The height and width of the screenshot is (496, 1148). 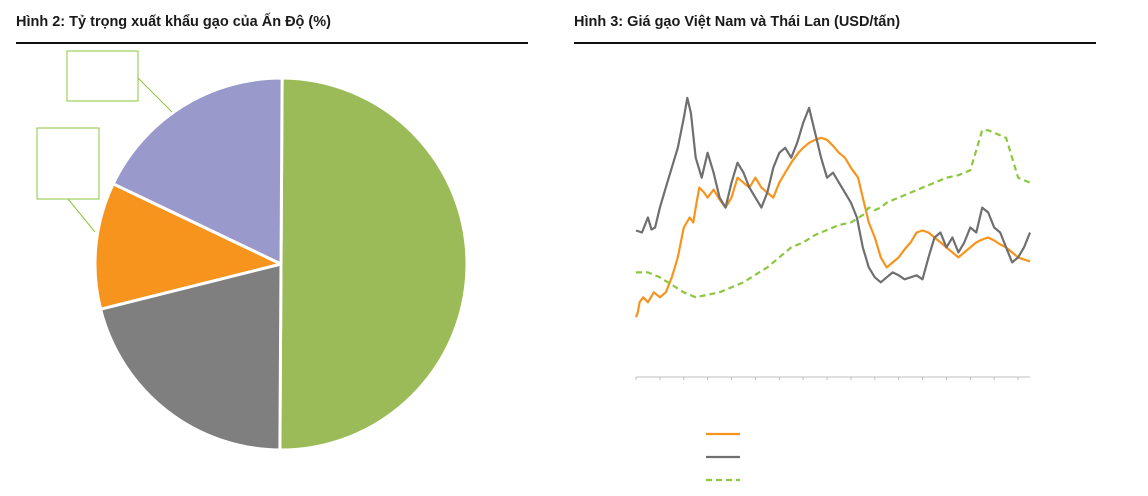 I want to click on figure-3-title-rule, so click(x=835, y=43).